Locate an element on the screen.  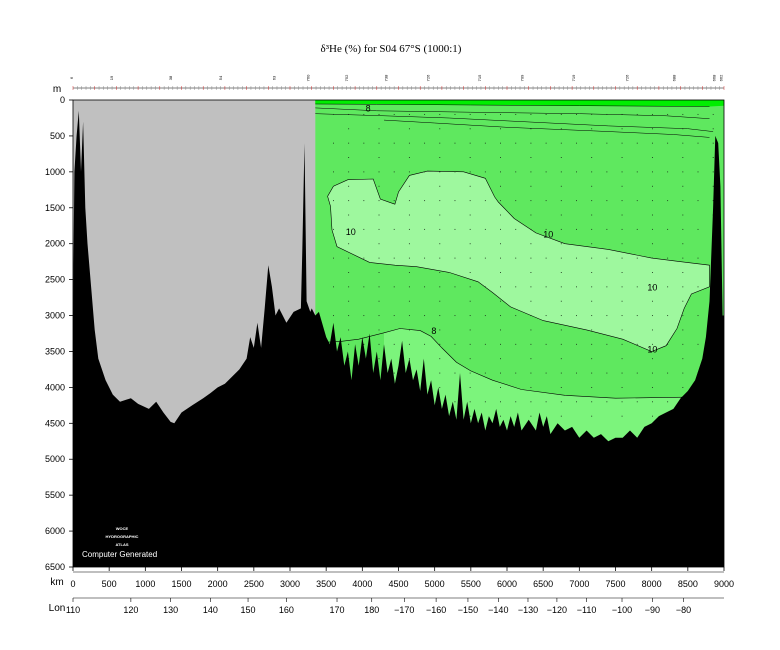
longitude-tick-label: −130 is located at coordinates (528, 610).